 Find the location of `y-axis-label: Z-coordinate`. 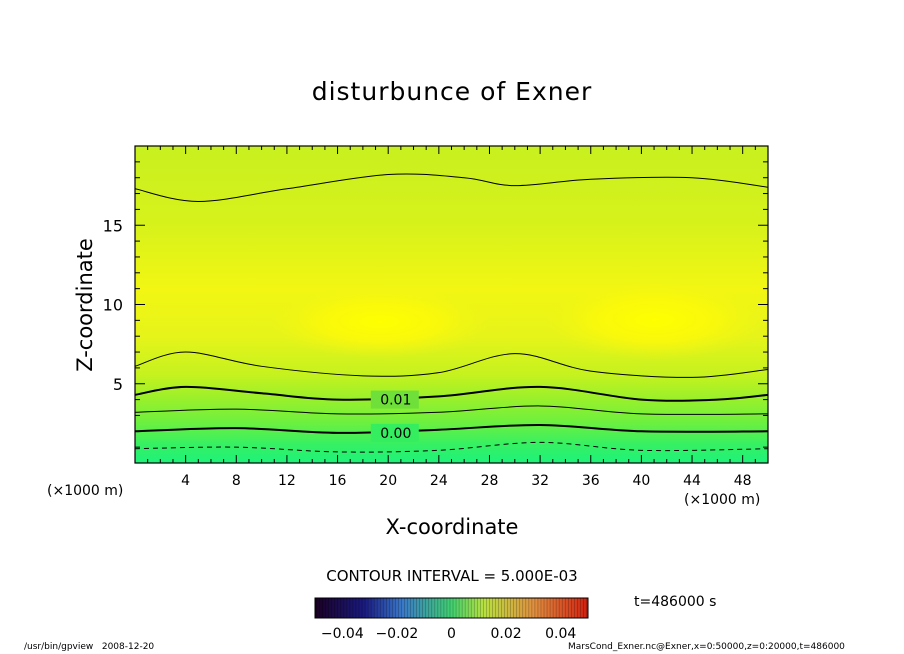

y-axis-label: Z-coordinate is located at coordinates (85, 305).